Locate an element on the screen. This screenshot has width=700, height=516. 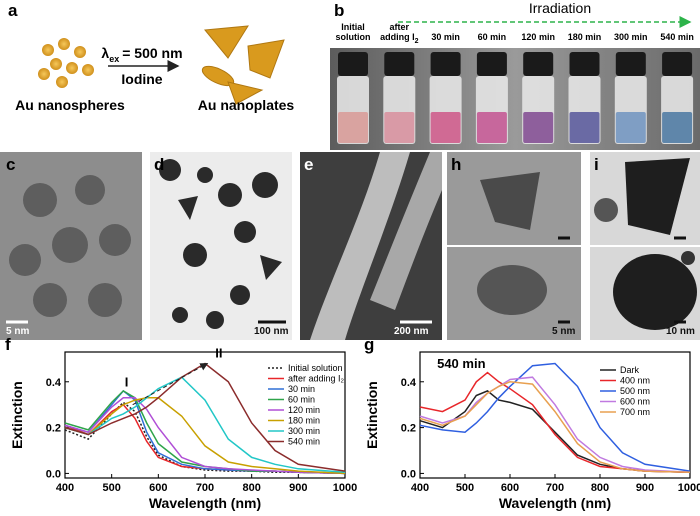
vial-label: Initial is located at coordinates (353, 27).